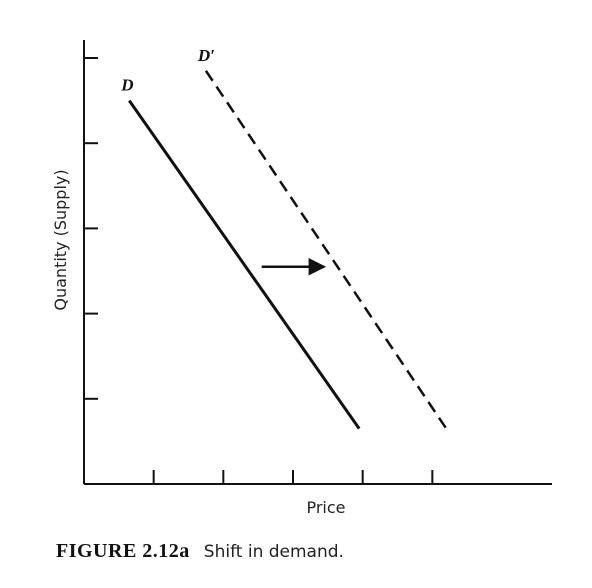 The width and height of the screenshot is (592, 588). Describe the element at coordinates (123, 551) in the screenshot. I see `figure-number: FIGURE 2.12a` at that location.